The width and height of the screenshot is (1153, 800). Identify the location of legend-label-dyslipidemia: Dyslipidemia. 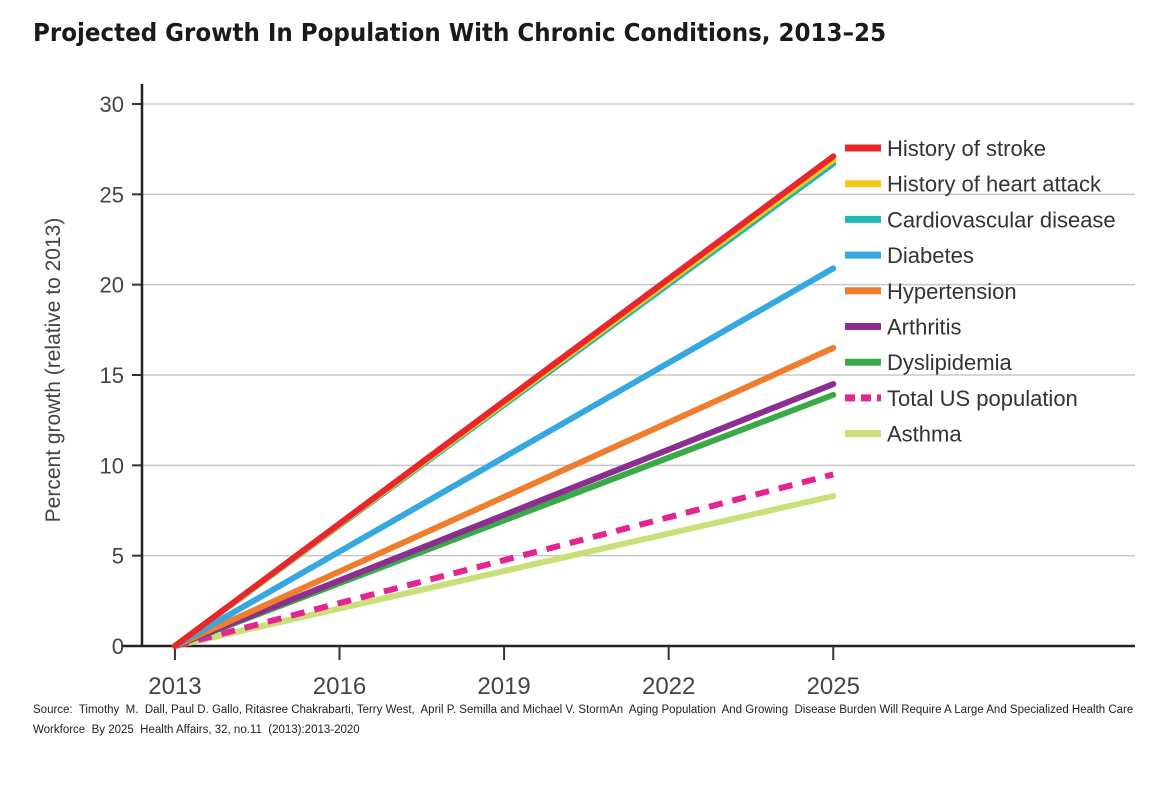
(949, 362).